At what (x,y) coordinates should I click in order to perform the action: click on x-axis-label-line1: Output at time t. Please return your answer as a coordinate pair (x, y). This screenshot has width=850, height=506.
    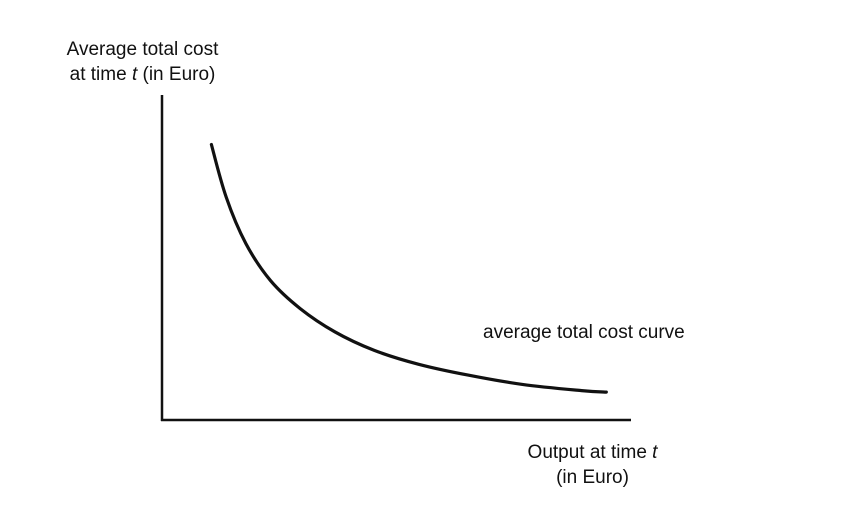
    Looking at the image, I should click on (592, 452).